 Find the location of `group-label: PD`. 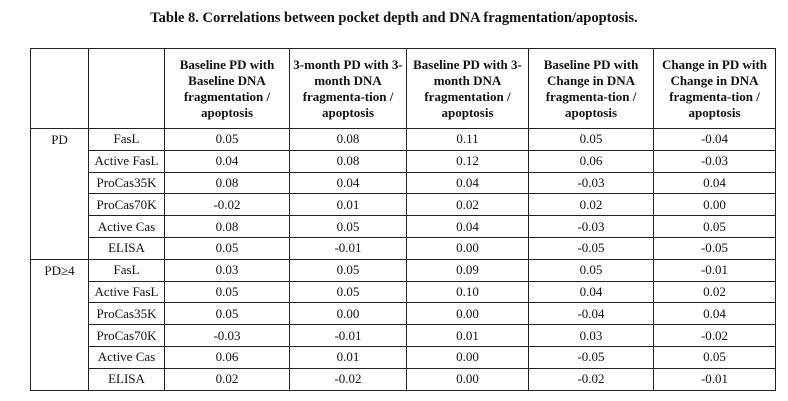

group-label: PD is located at coordinates (59, 194).